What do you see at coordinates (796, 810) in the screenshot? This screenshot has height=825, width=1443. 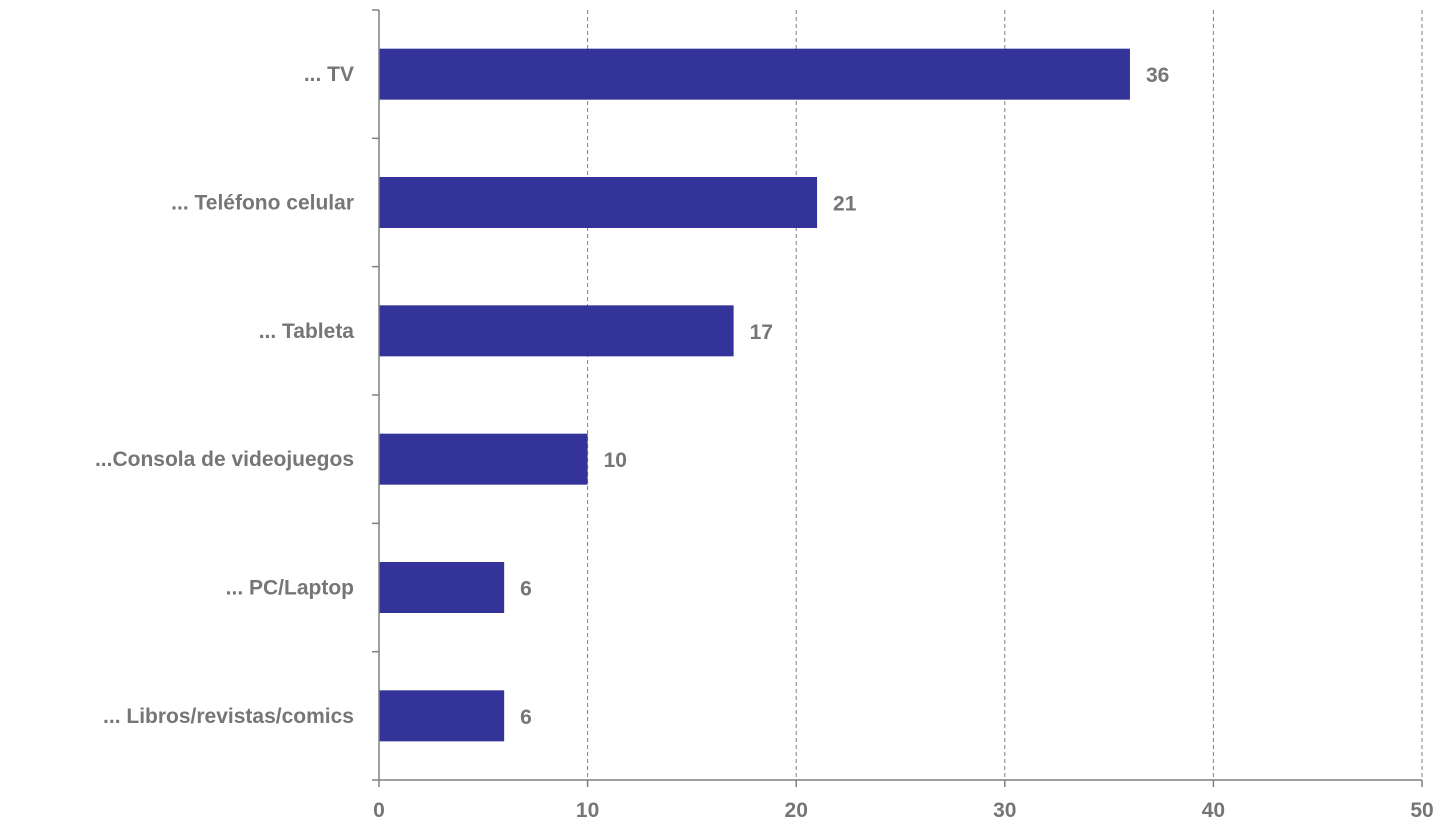 I see `x-tick-label-20: 20` at bounding box center [796, 810].